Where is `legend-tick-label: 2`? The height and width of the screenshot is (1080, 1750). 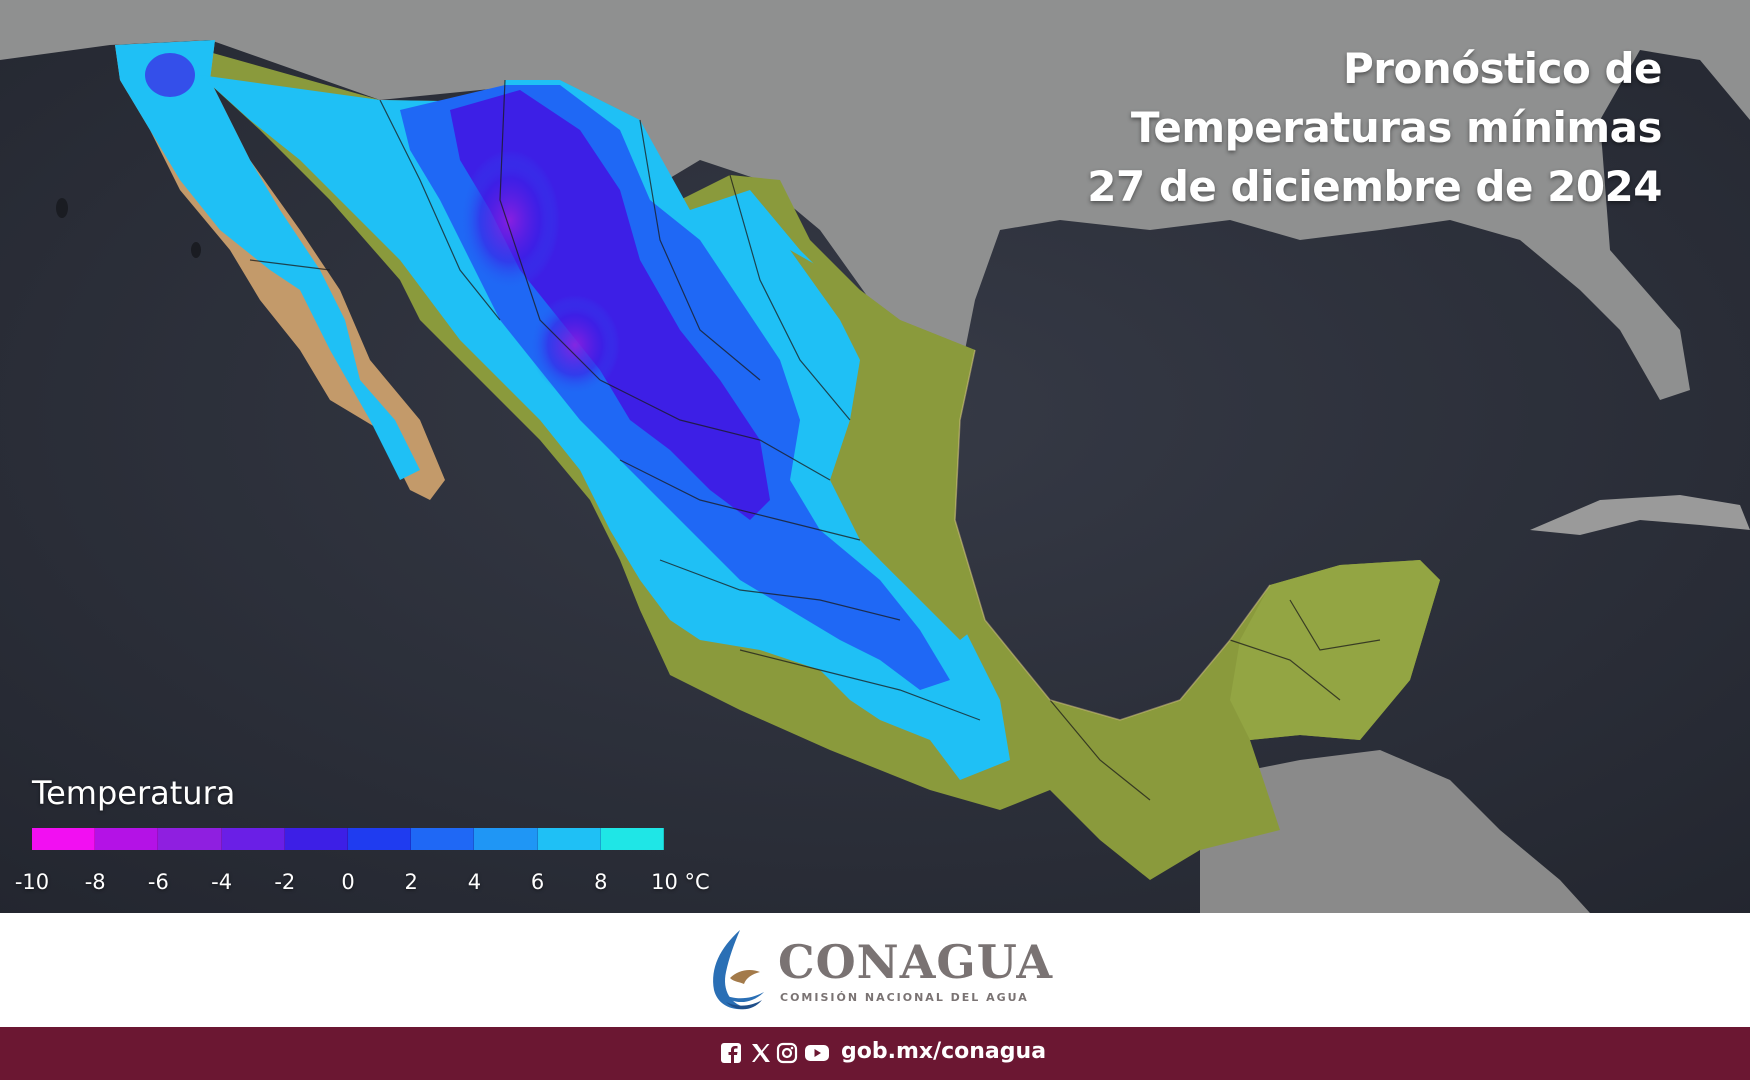 legend-tick-label: 2 is located at coordinates (411, 882).